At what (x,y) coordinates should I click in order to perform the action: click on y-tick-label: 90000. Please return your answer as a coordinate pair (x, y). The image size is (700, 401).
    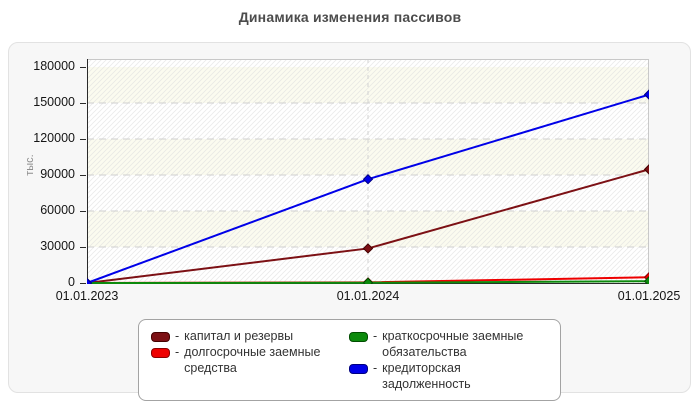
    Looking at the image, I should click on (57, 174).